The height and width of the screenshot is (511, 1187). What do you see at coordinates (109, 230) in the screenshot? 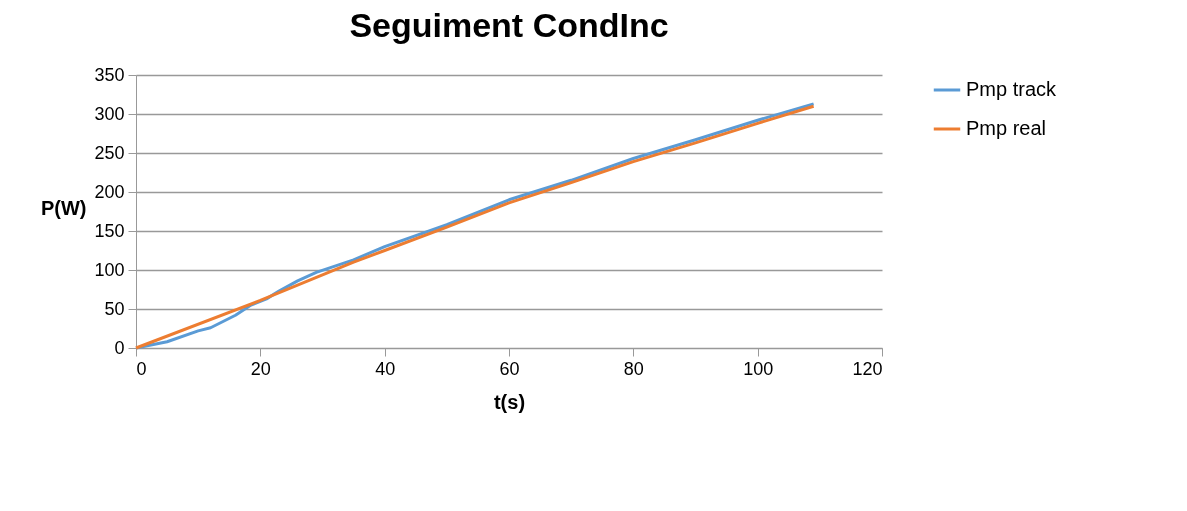
I see `y-tick-label: 150` at bounding box center [109, 230].